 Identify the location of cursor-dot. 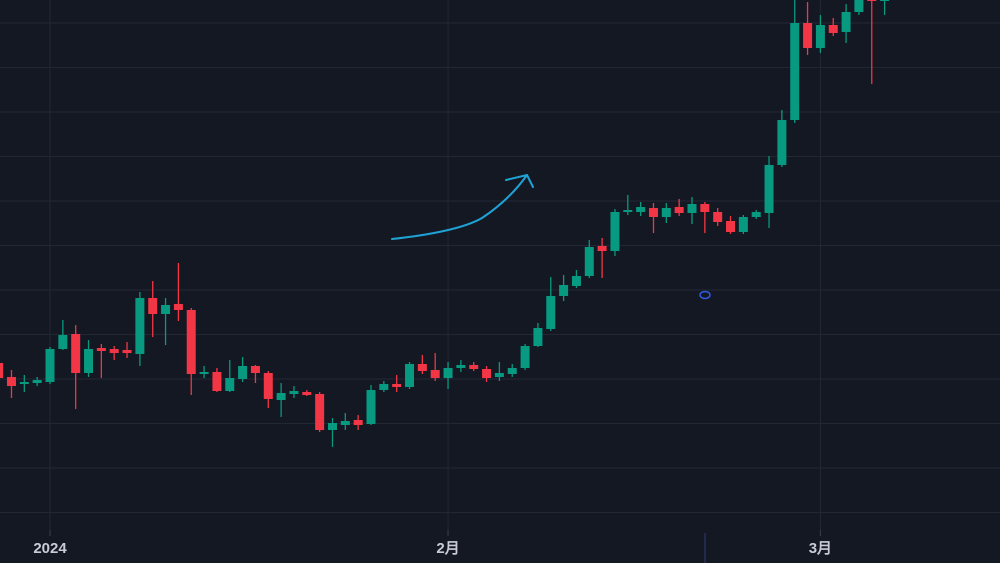
(705, 295).